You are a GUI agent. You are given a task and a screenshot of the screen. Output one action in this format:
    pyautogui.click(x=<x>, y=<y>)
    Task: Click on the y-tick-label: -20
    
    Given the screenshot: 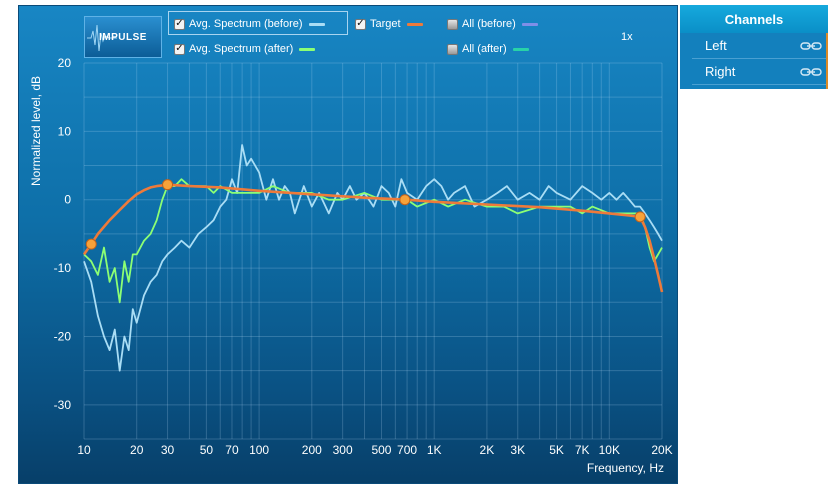 What is the action you would take?
    pyautogui.click(x=63, y=336)
    